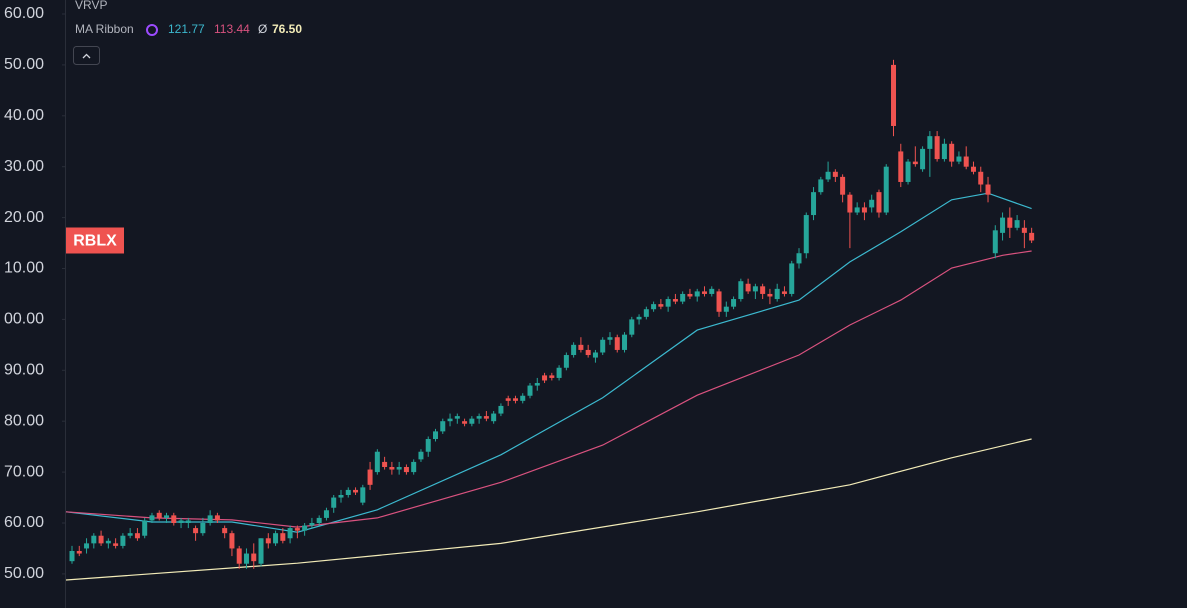 This screenshot has height=608, width=1187. What do you see at coordinates (24, 268) in the screenshot?
I see `y-tick-label: 10.00` at bounding box center [24, 268].